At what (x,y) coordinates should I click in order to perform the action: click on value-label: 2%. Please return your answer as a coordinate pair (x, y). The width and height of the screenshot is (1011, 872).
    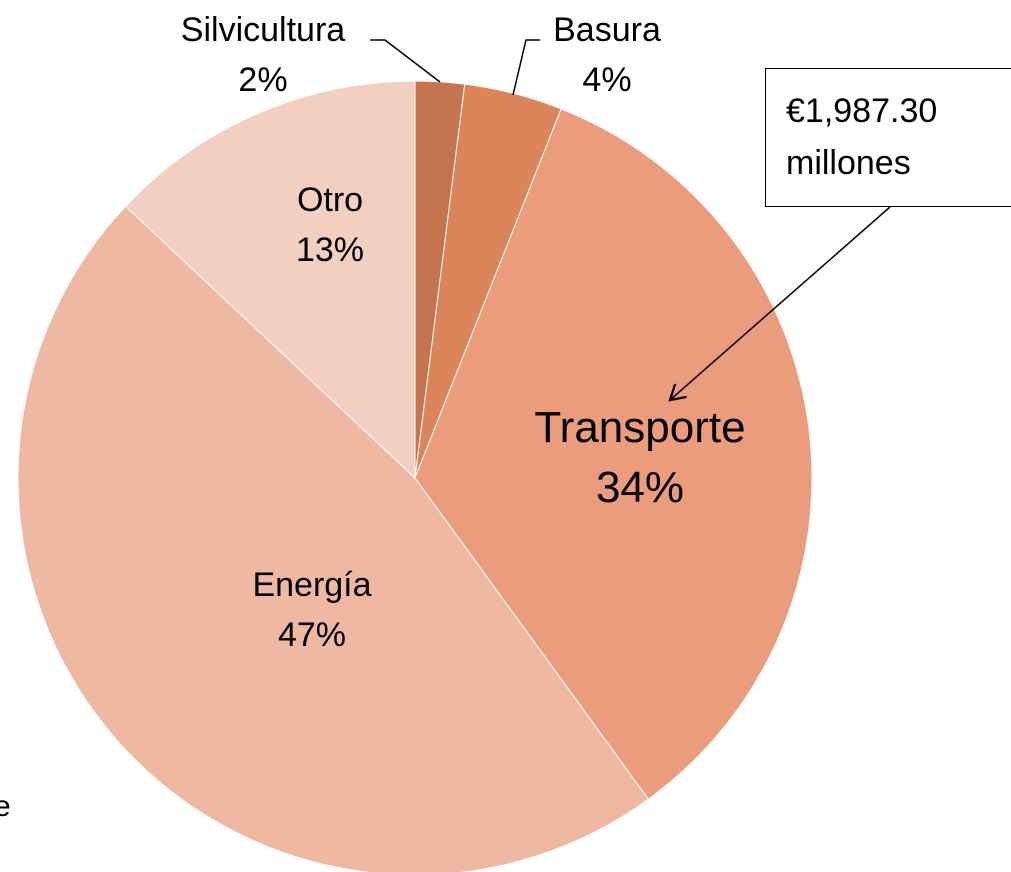
    Looking at the image, I should click on (263, 80).